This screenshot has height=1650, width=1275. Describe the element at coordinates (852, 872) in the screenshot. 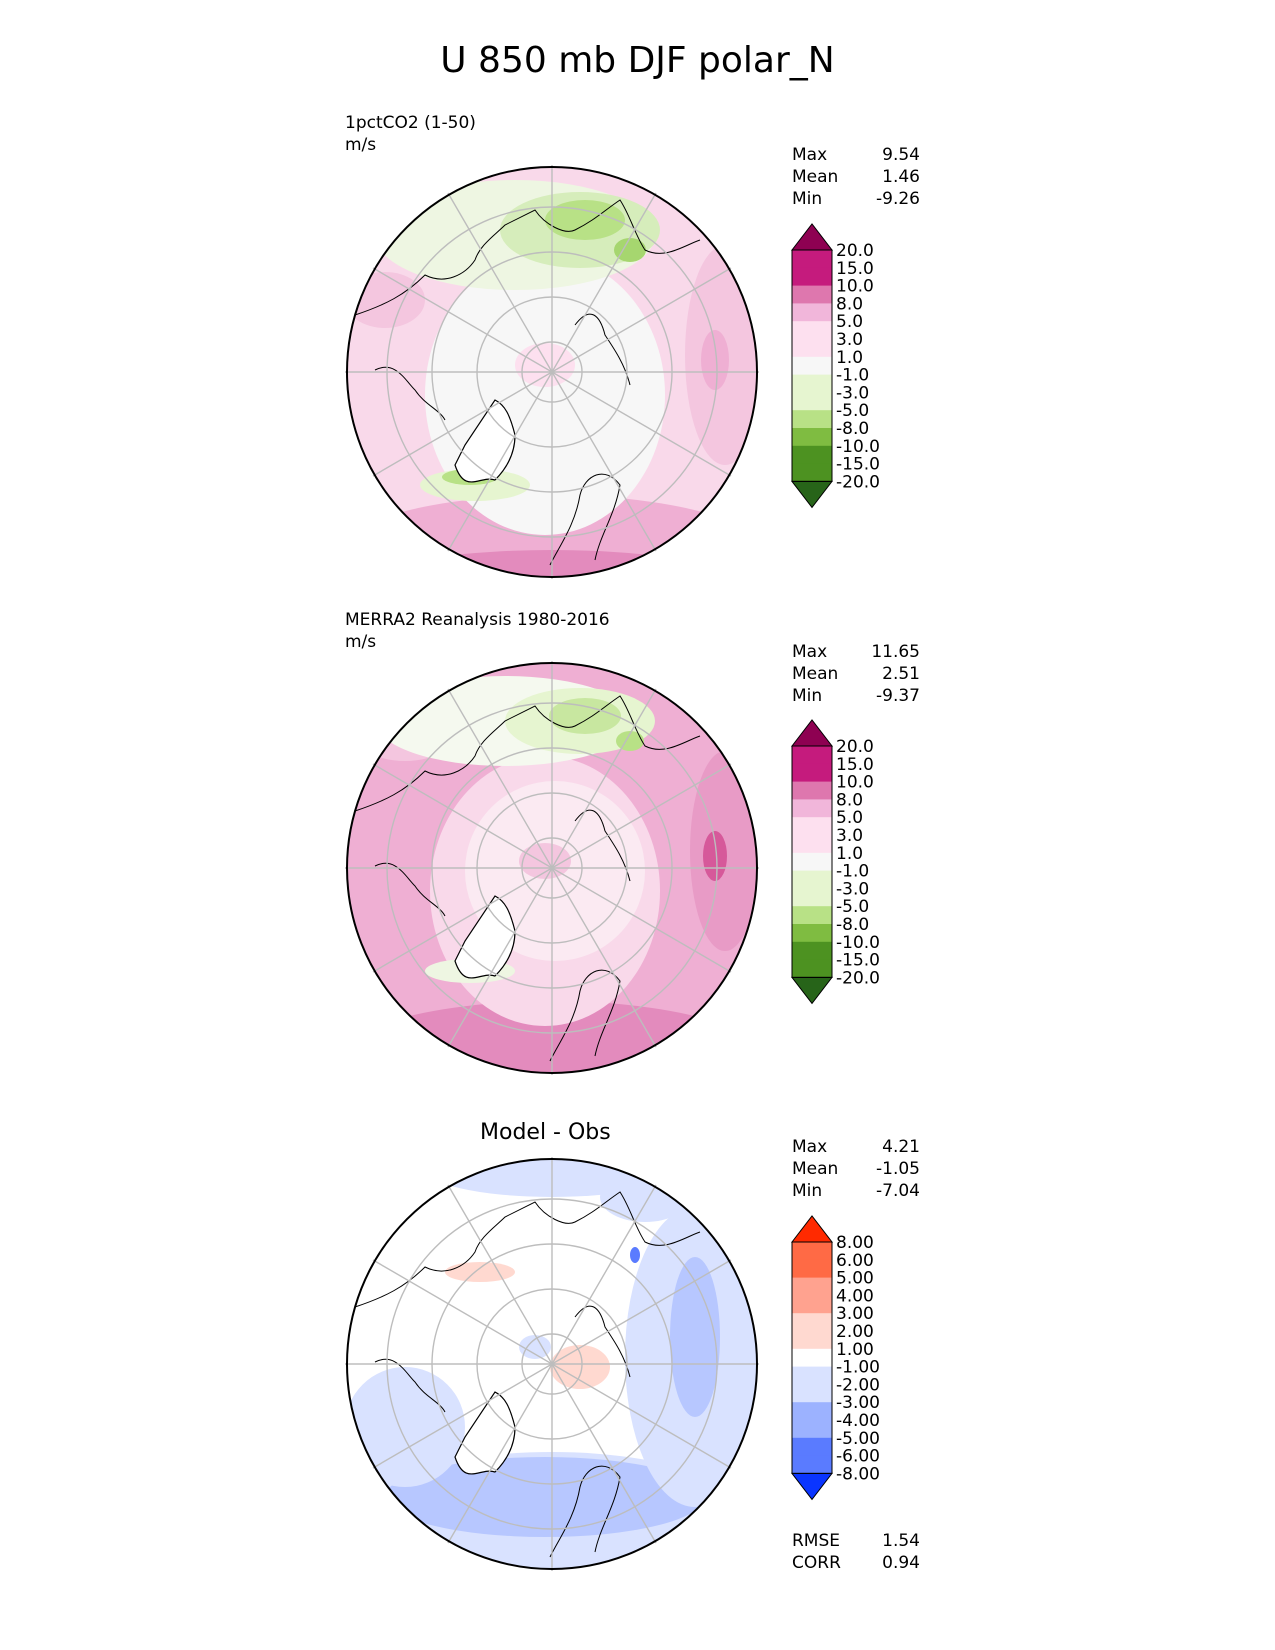

I see `panel-2-colorbar-tick-label: -1.0` at that location.